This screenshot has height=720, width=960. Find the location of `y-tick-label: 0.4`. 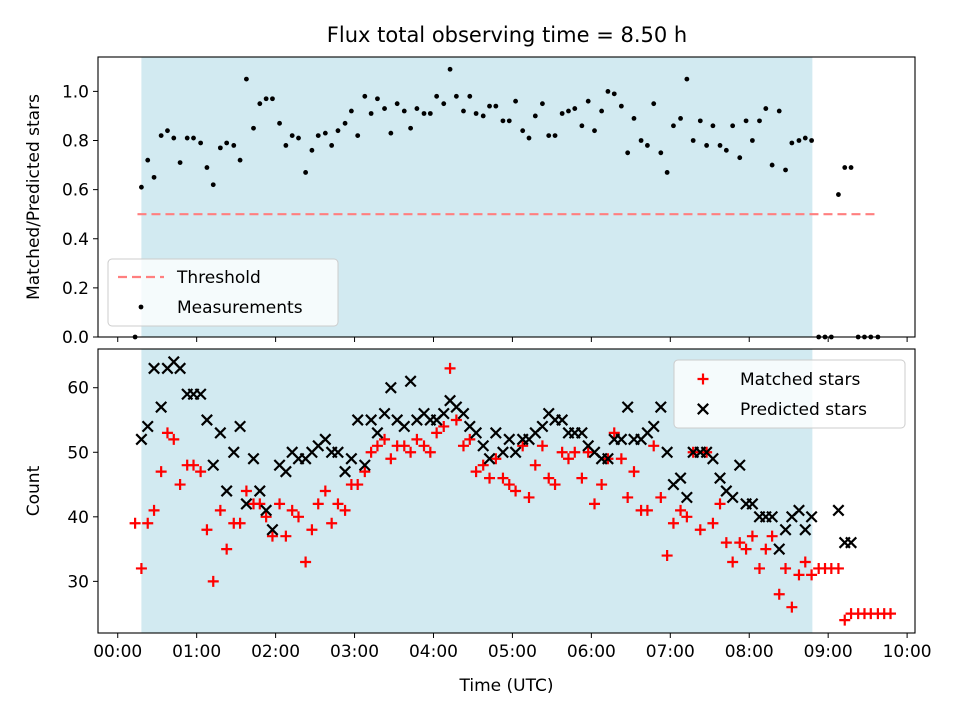

y-tick-label: 0.4 is located at coordinates (75, 240).